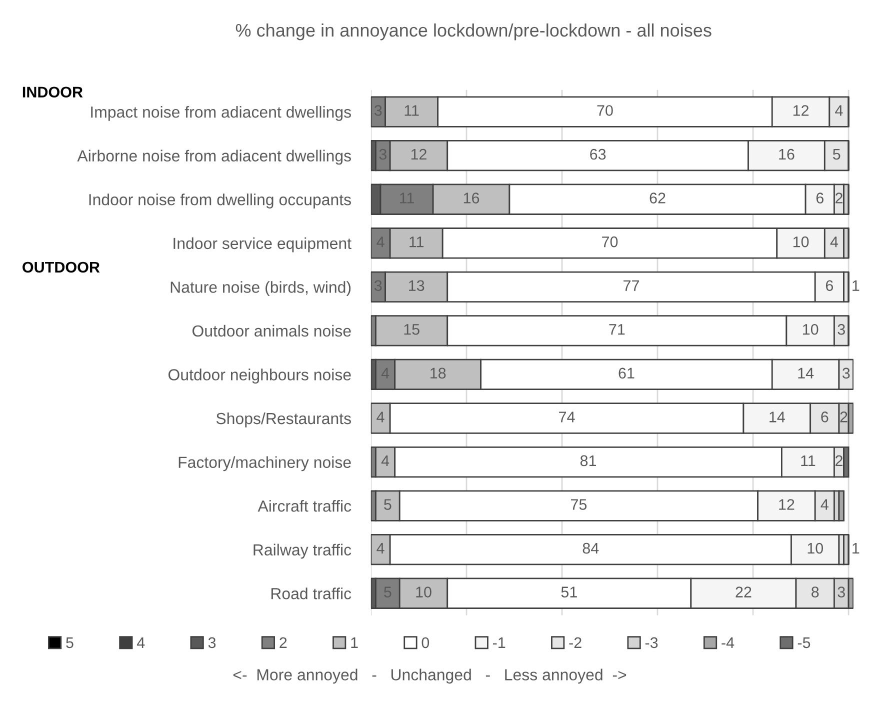 This screenshot has height=708, width=877. I want to click on legend-label: -4, so click(728, 642).